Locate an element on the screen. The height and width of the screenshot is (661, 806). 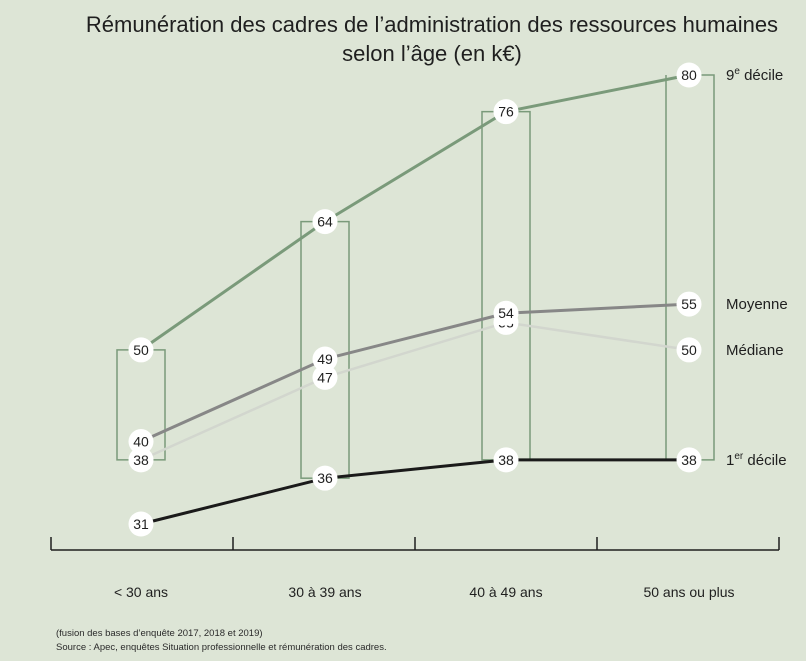
series-label-moy: Moyenne is located at coordinates (757, 304).